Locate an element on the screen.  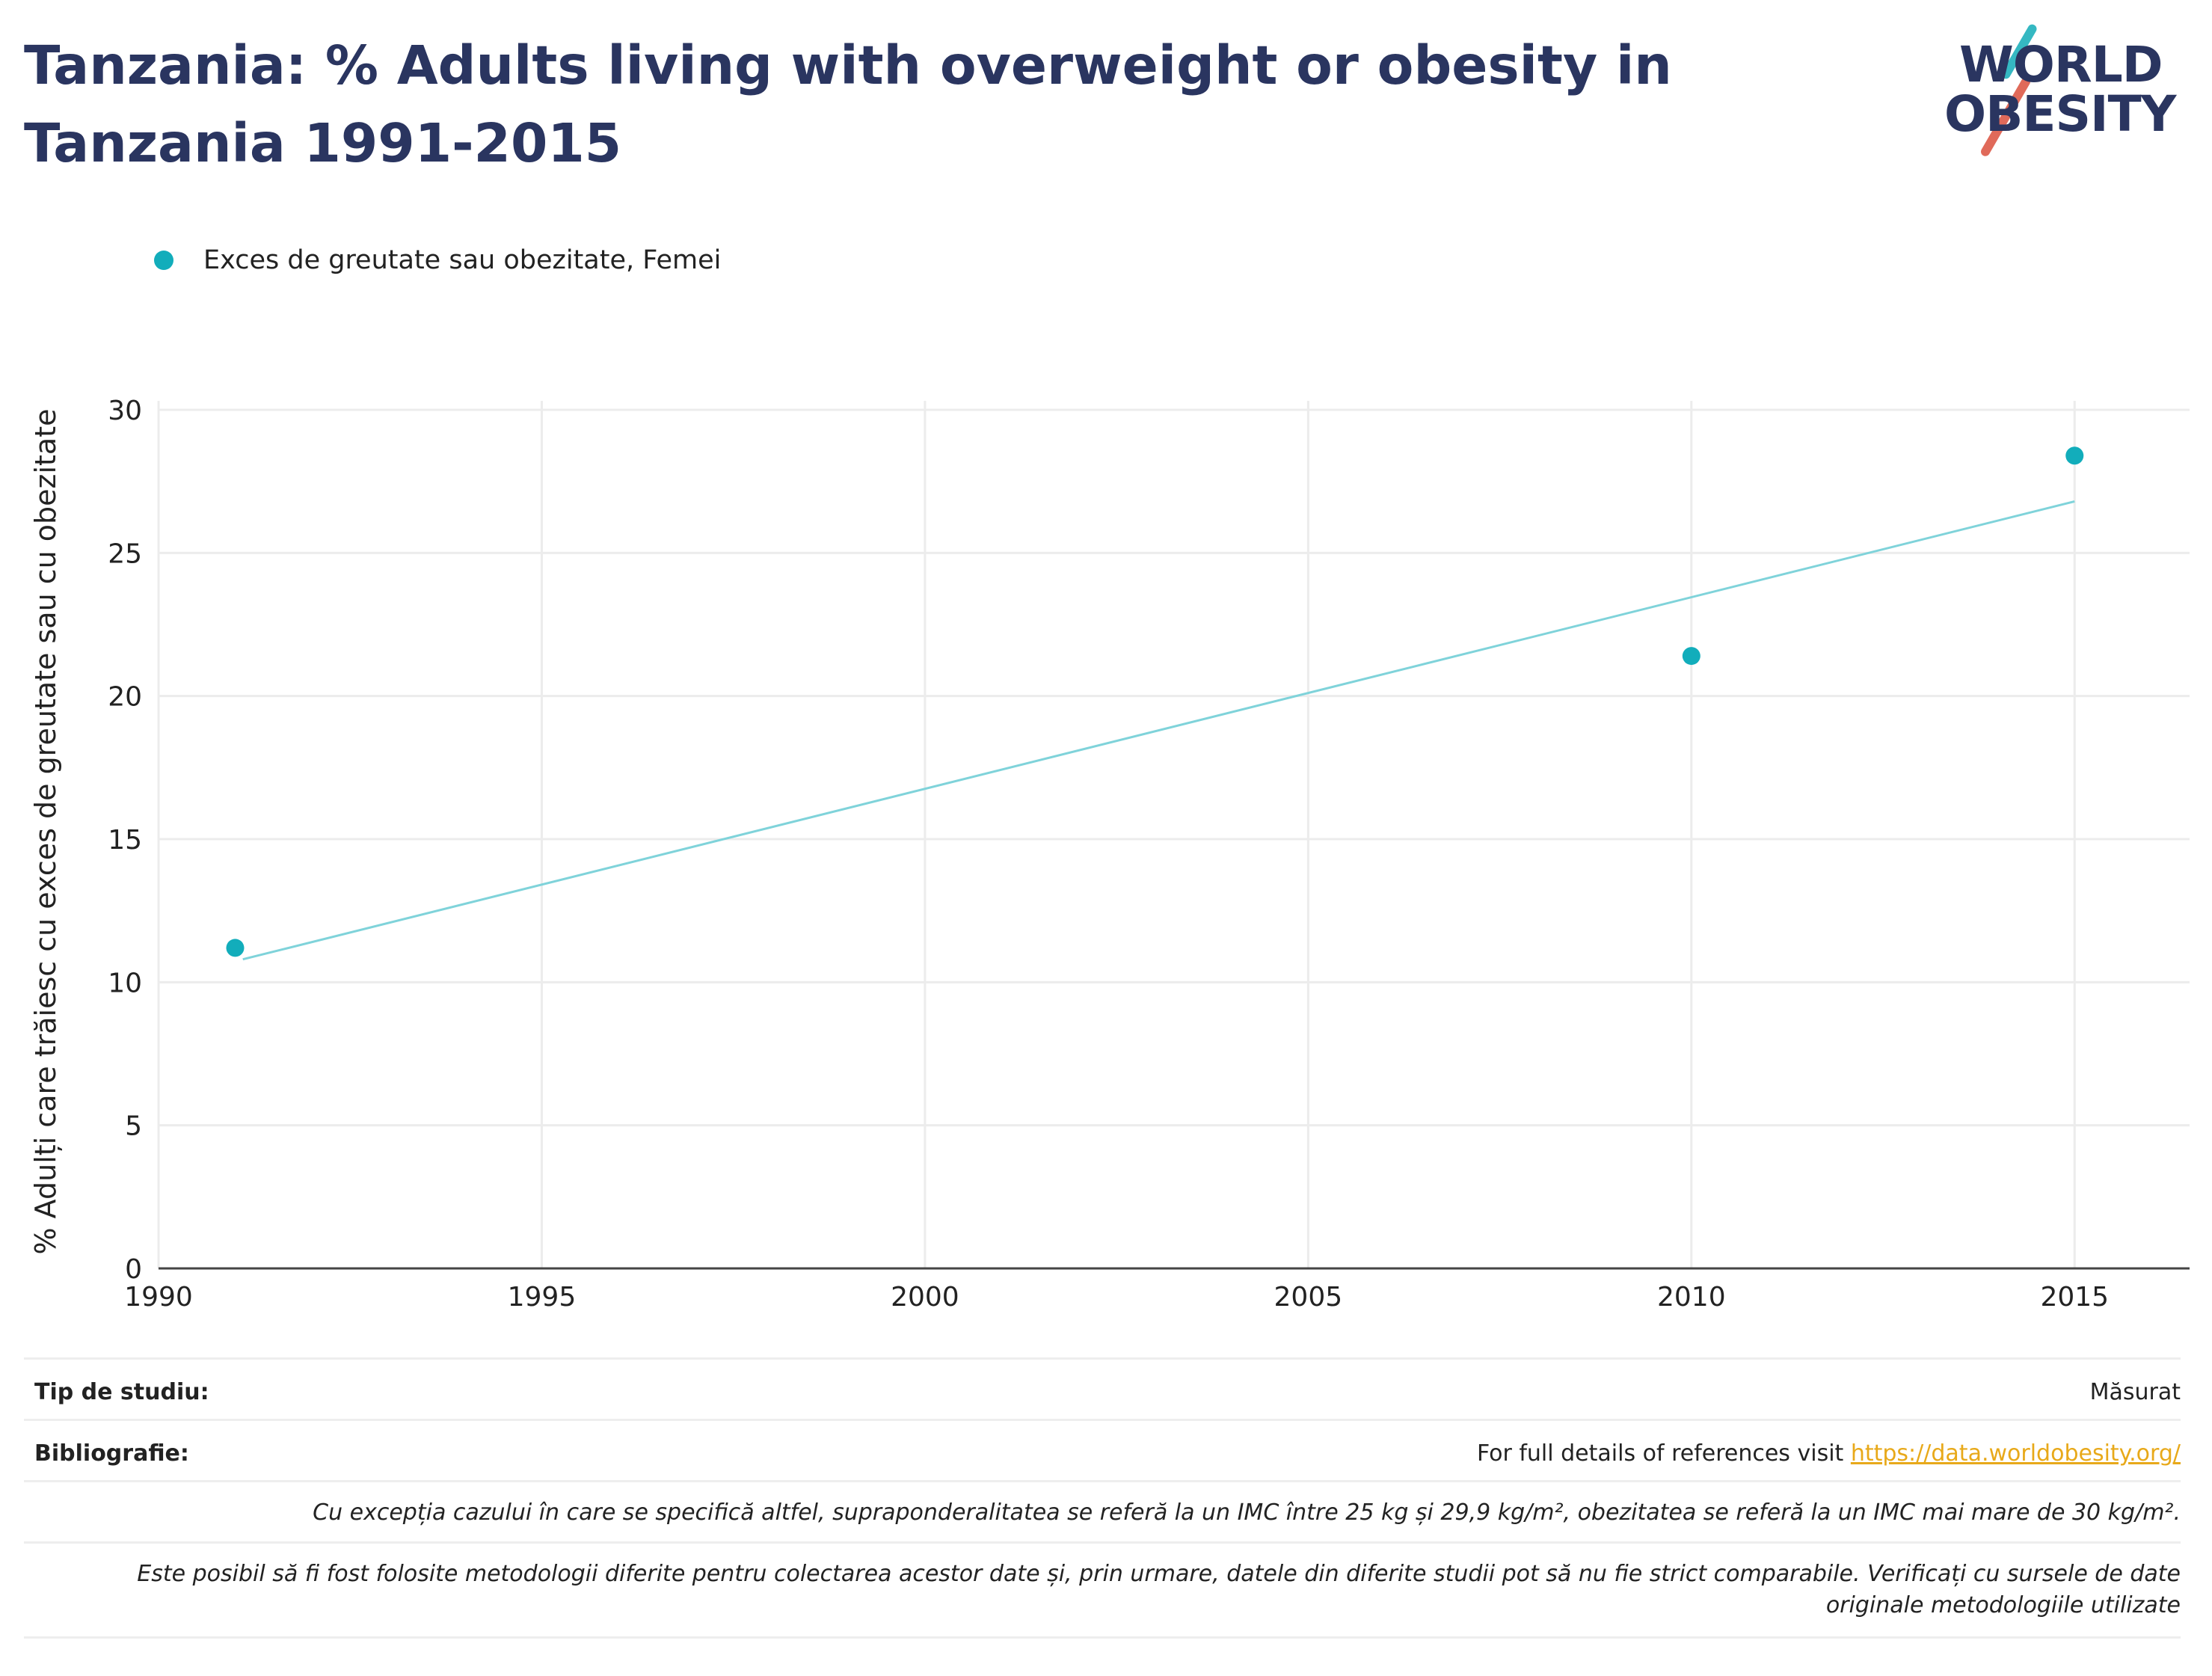
y-tick-label-0: 0 is located at coordinates (133, 1269).